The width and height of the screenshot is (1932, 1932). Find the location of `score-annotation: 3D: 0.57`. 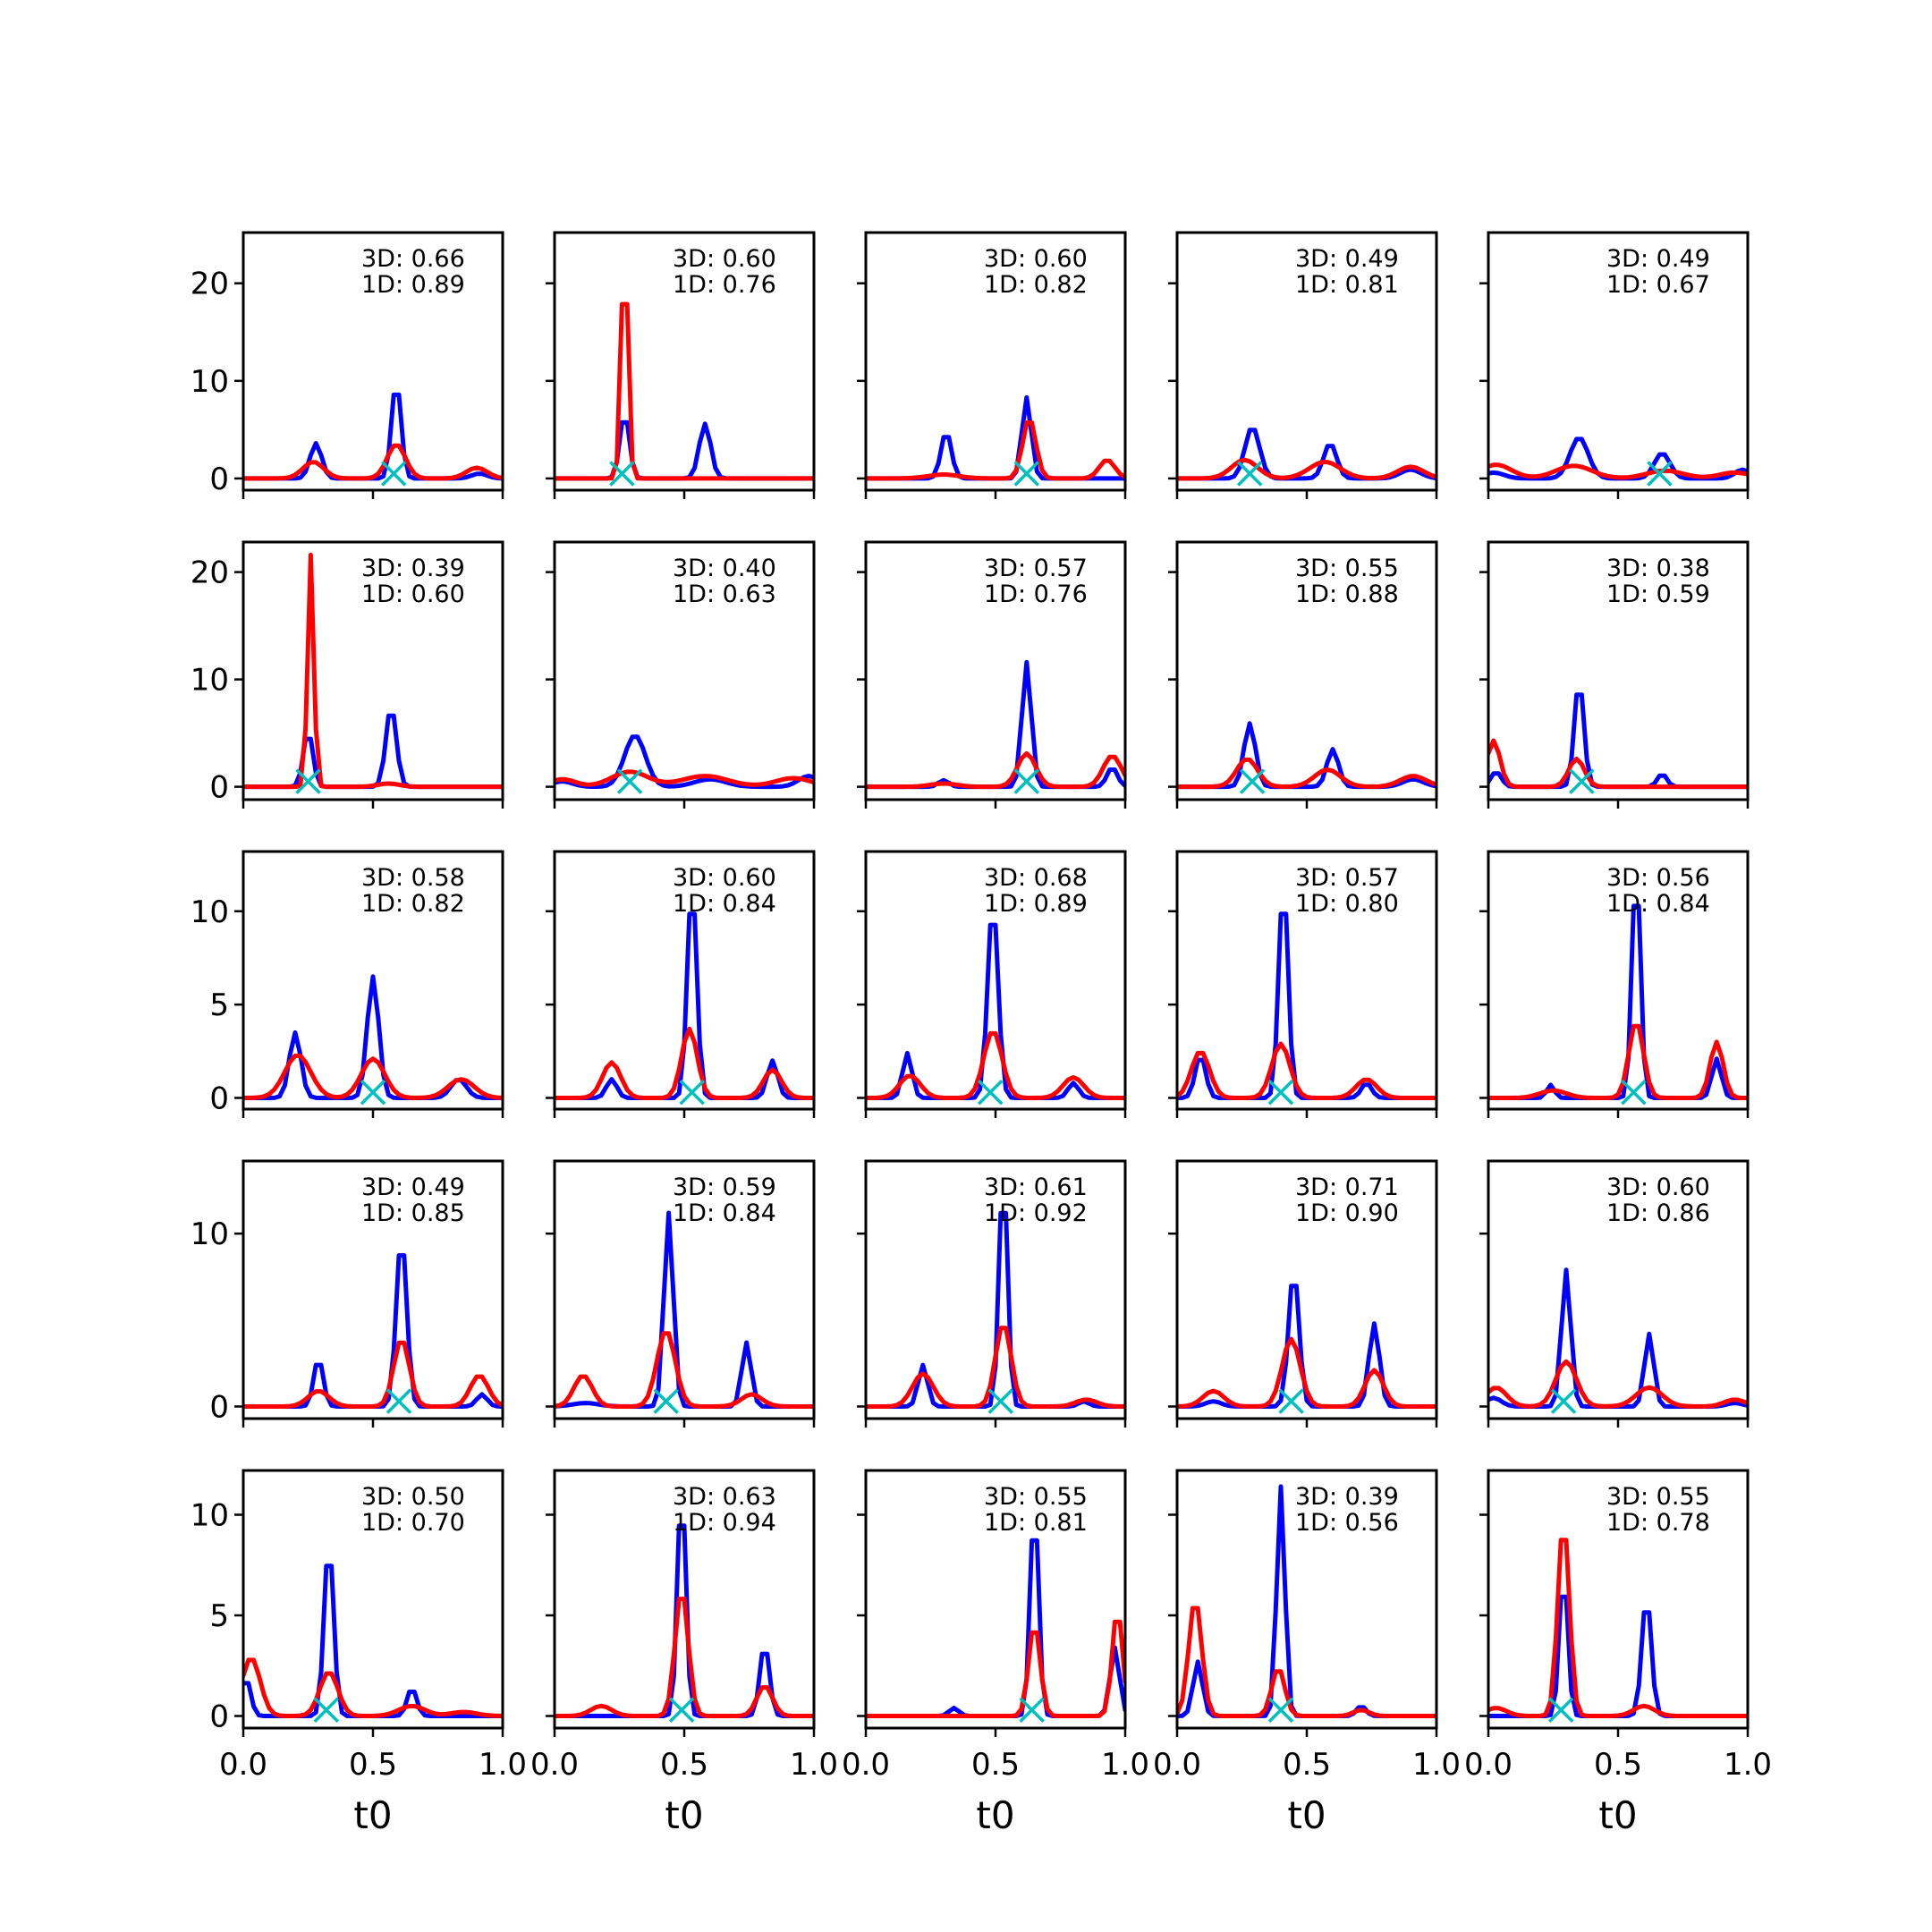

score-annotation: 3D: 0.57 is located at coordinates (1347, 878).